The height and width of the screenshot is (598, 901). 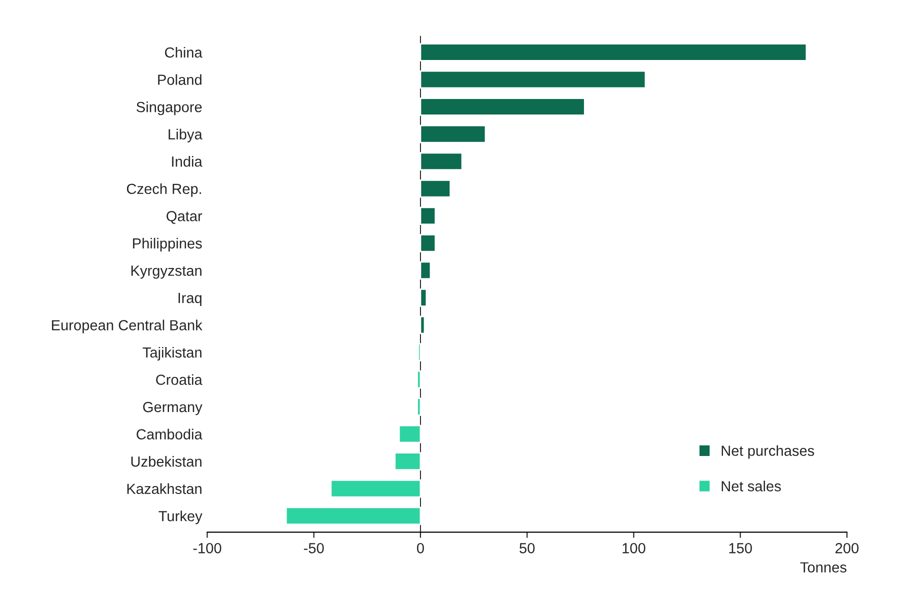 I want to click on y-tick-label: Iraq, so click(x=190, y=299).